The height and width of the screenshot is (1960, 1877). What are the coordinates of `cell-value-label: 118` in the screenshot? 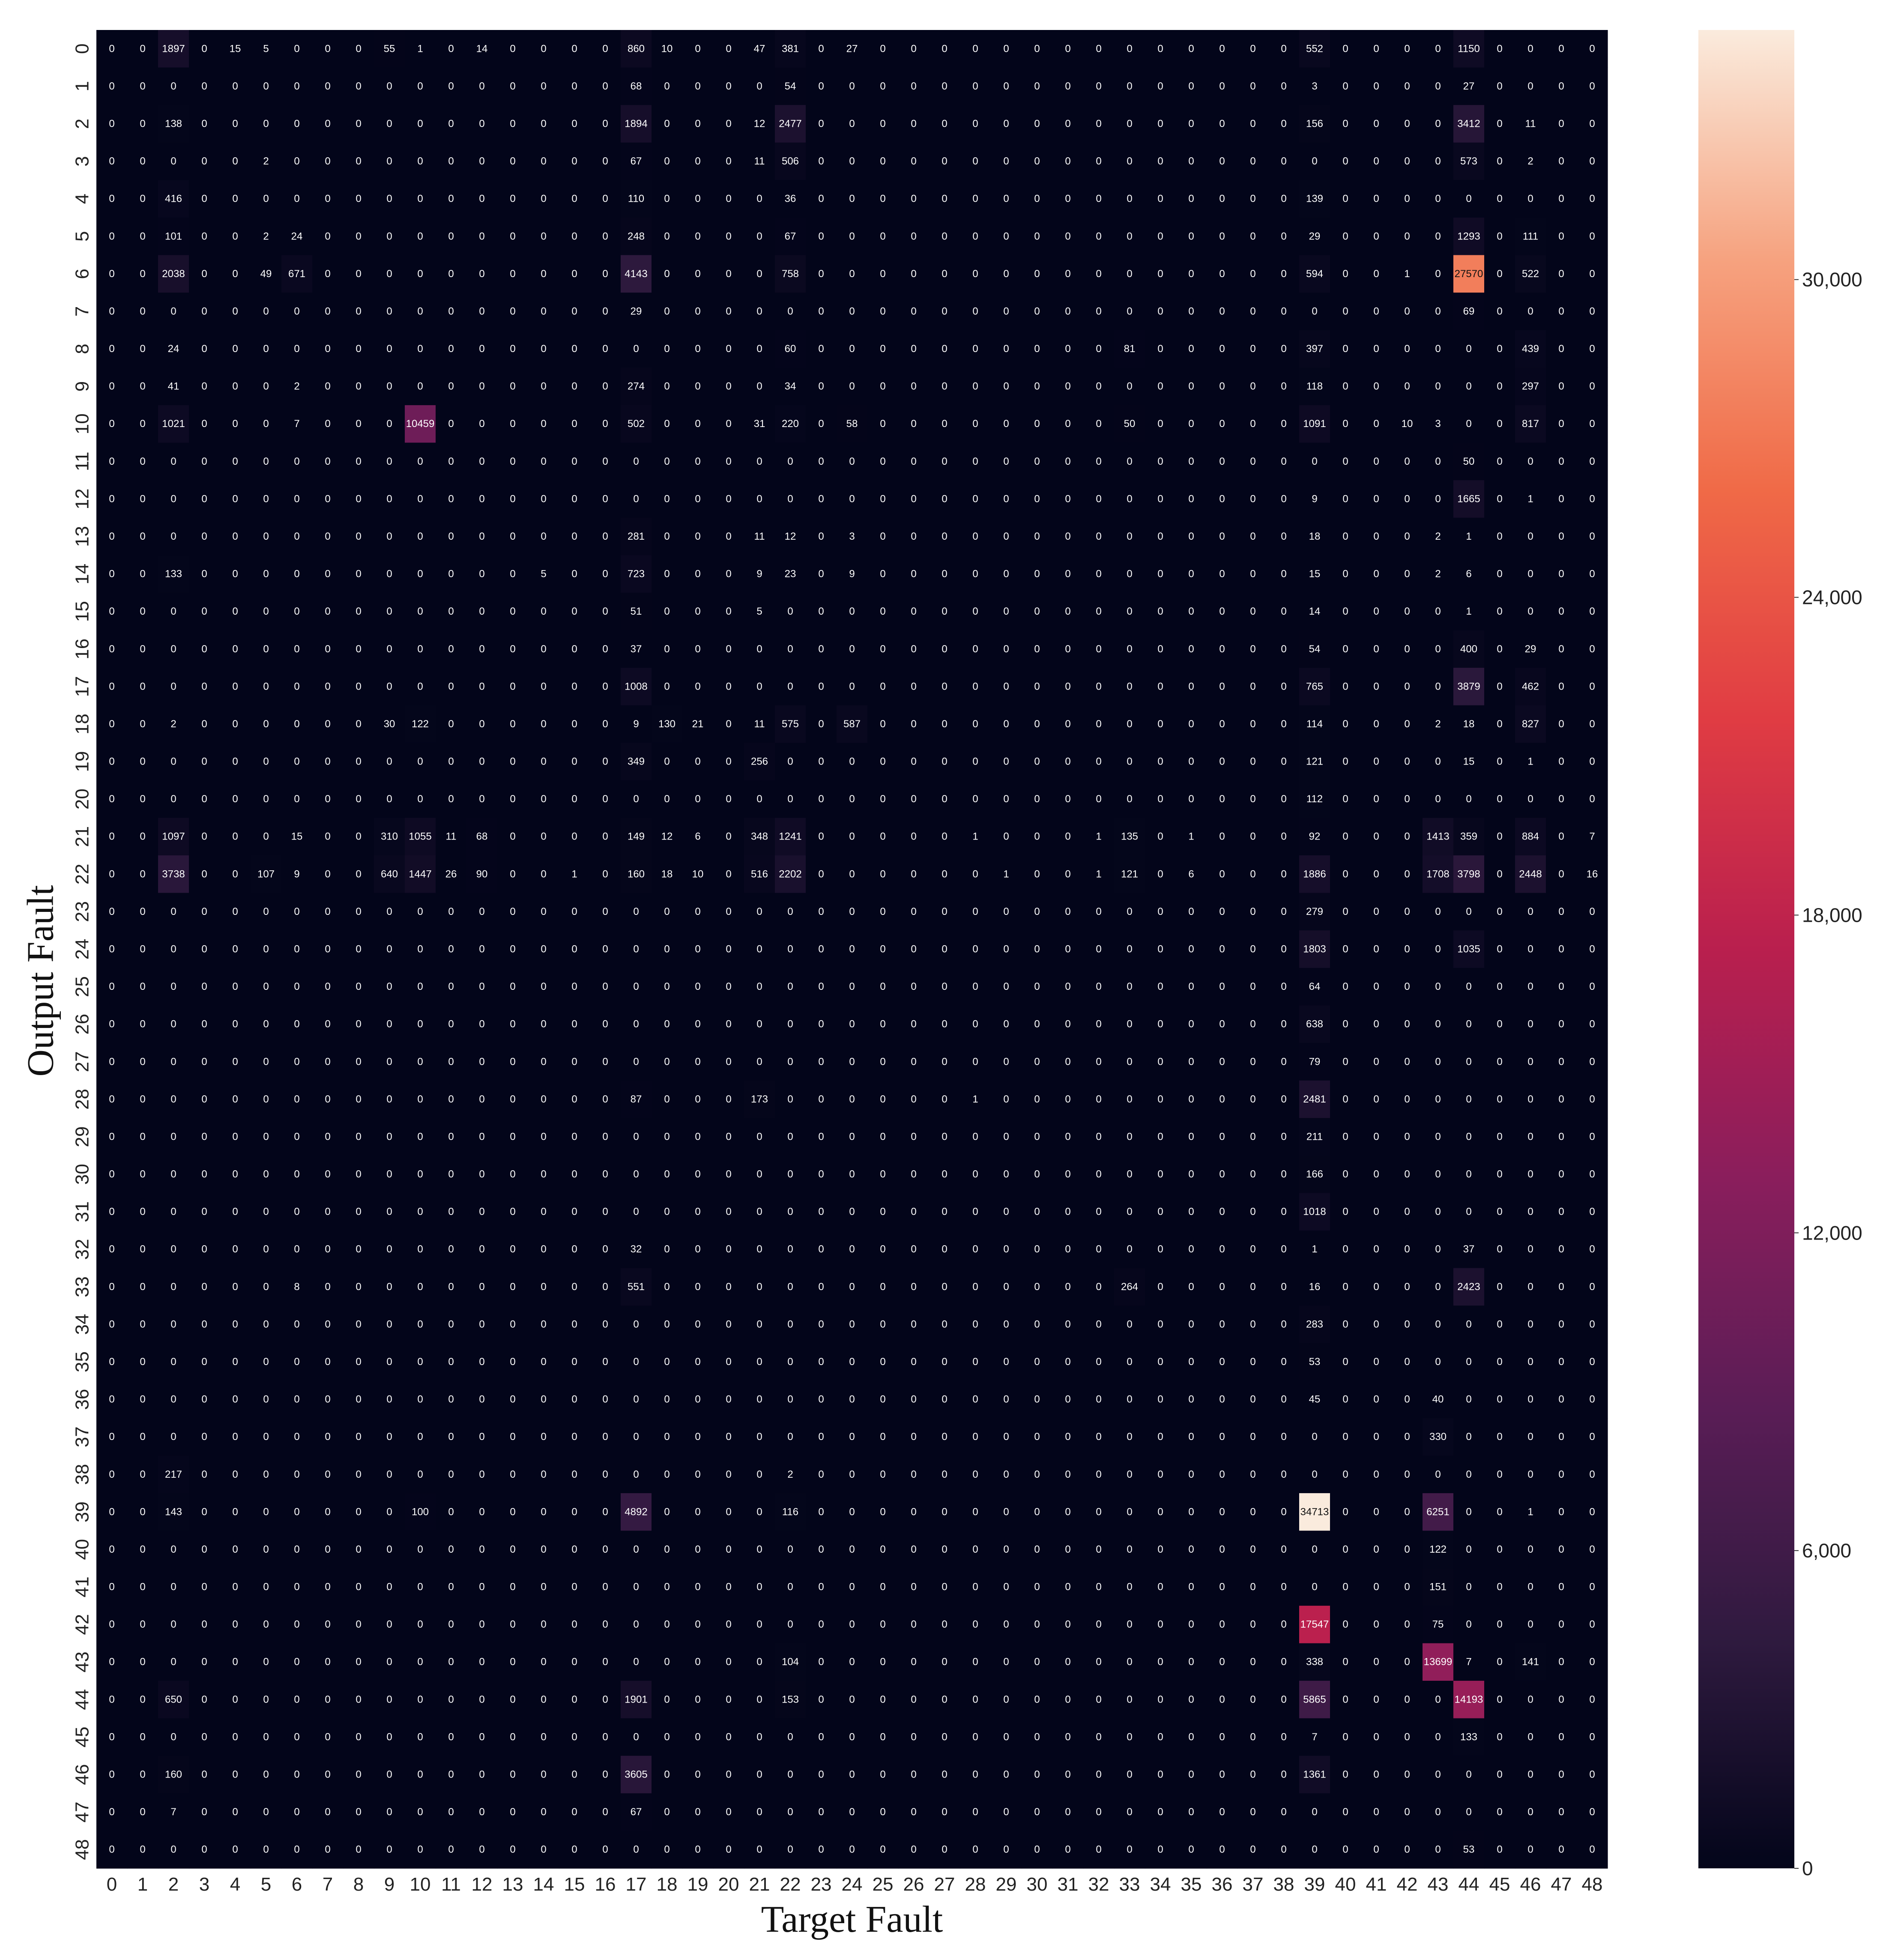 It's located at (1315, 386).